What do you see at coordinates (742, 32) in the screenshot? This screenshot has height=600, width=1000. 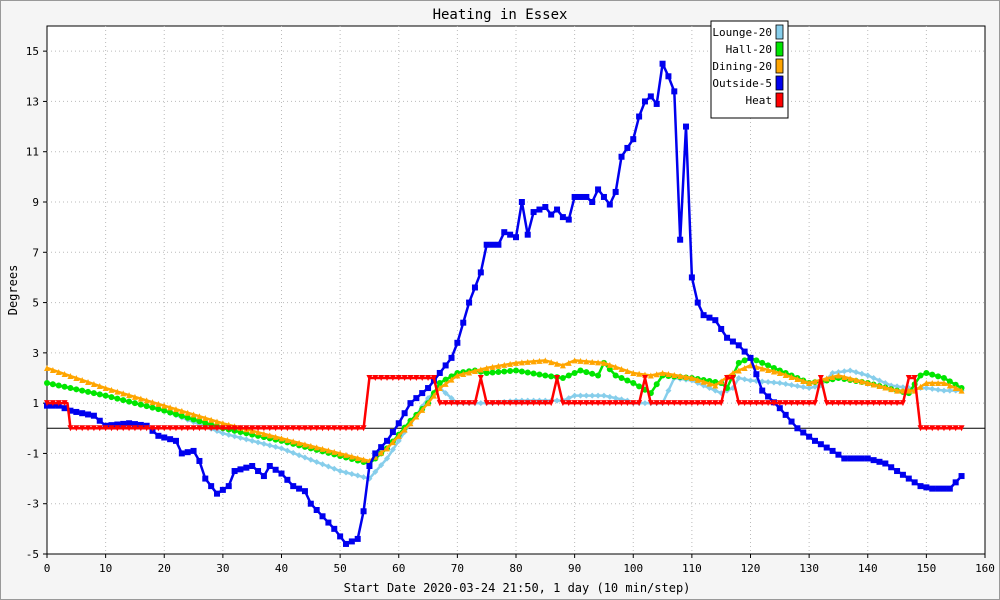 I see `legend-label: Lounge-20` at bounding box center [742, 32].